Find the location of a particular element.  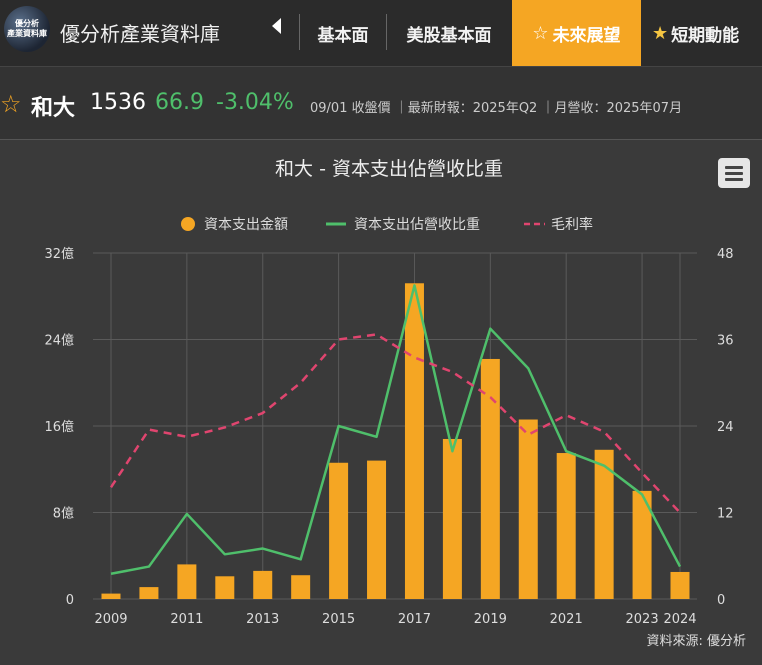

tab-future-outlook: ☆ 未來展望 is located at coordinates (576, 33).